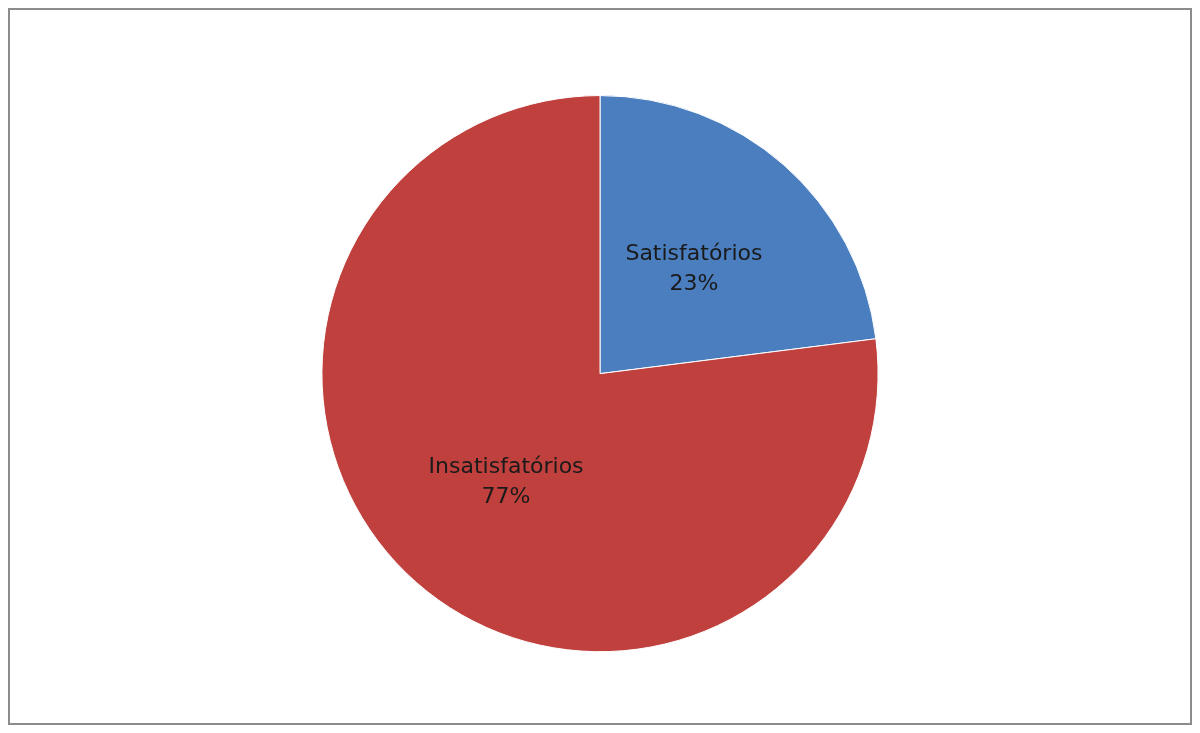  What do you see at coordinates (506, 495) in the screenshot?
I see `data-label: 77%` at bounding box center [506, 495].